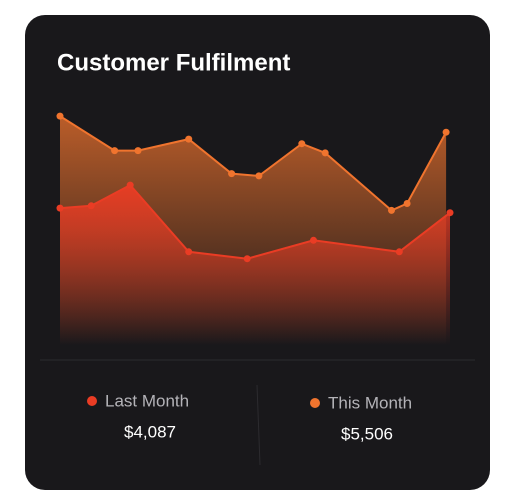 This screenshot has width=512, height=504. What do you see at coordinates (370, 402) in the screenshot?
I see `legend-label: This Month` at bounding box center [370, 402].